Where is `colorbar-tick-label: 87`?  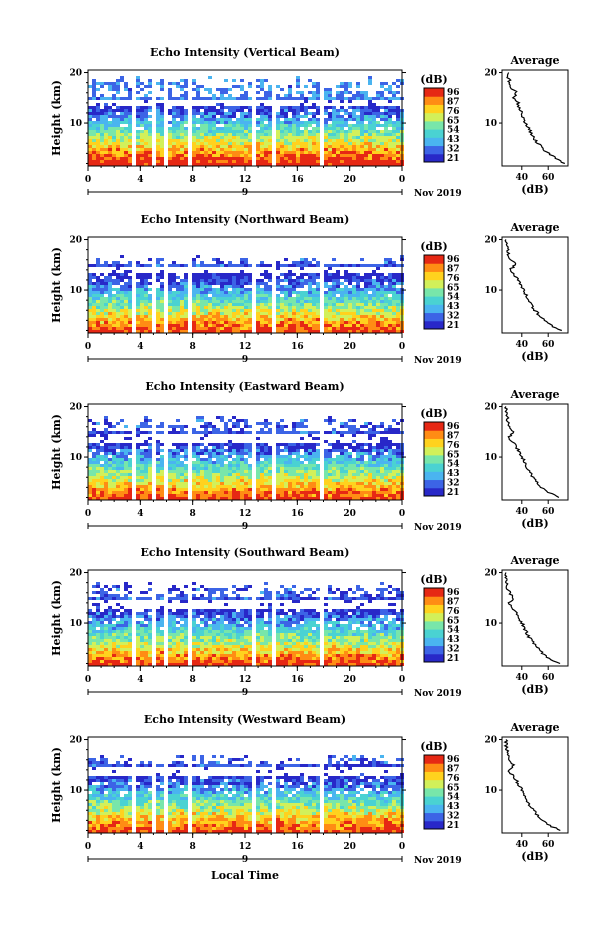 colorbar-tick-label: 87 is located at coordinates (453, 436).